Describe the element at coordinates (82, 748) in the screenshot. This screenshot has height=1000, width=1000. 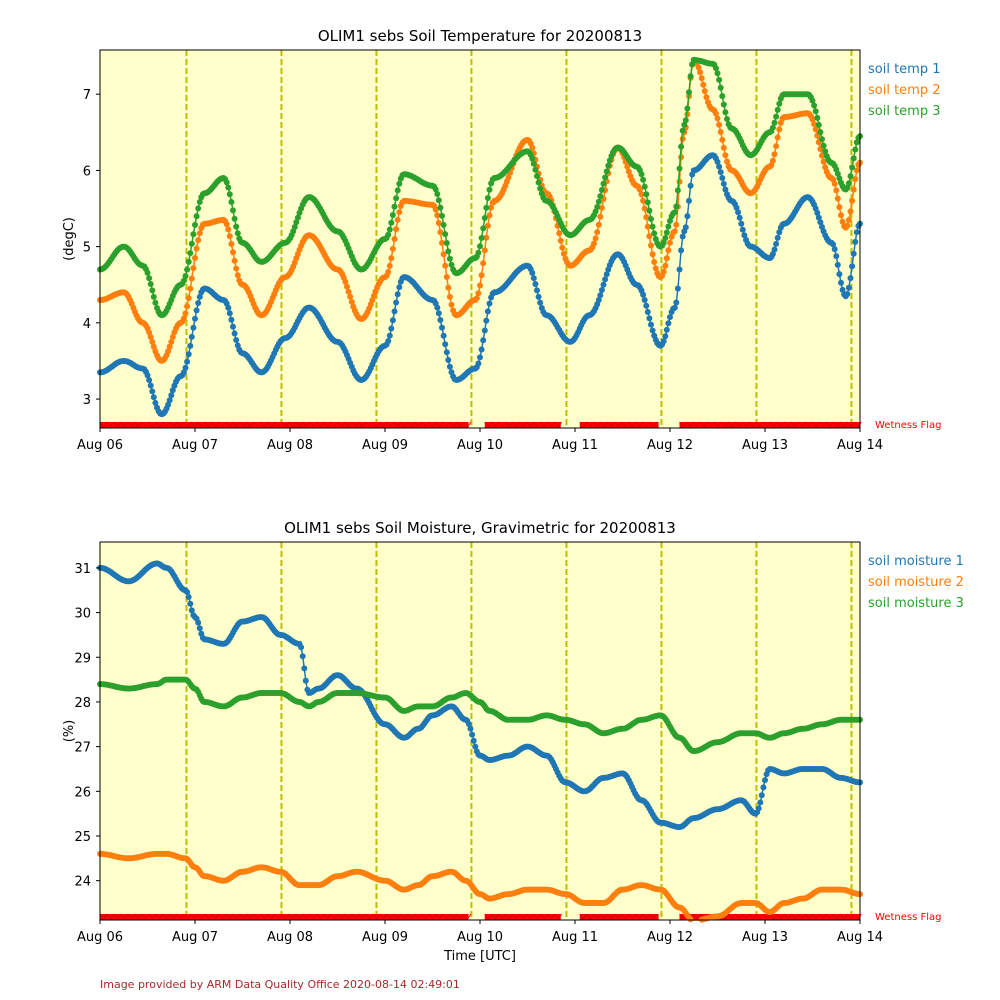
I see `chart2-y-tick-label: 27` at that location.